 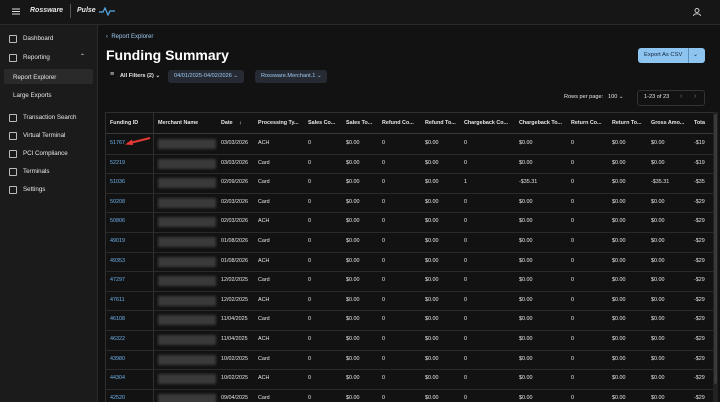 I want to click on column-header: Funding ID, so click(x=131, y=123).